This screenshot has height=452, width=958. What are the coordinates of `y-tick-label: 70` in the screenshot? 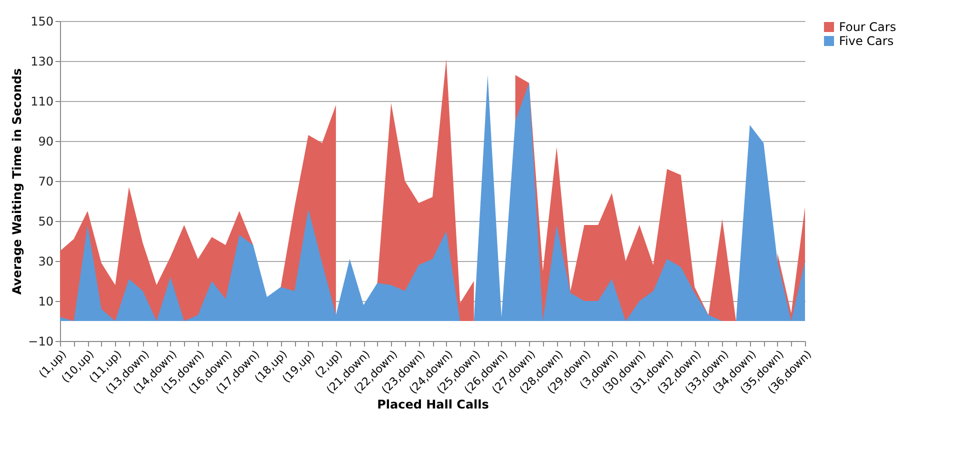 It's located at (46, 181).